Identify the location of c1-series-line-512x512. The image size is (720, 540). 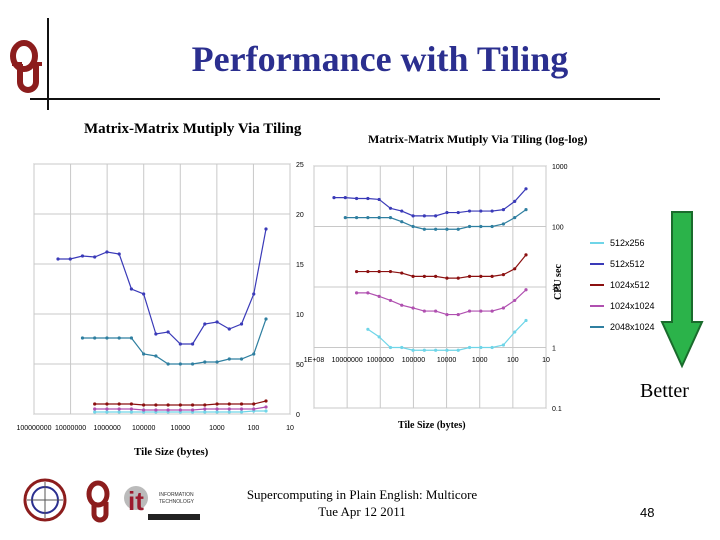
(162, 286).